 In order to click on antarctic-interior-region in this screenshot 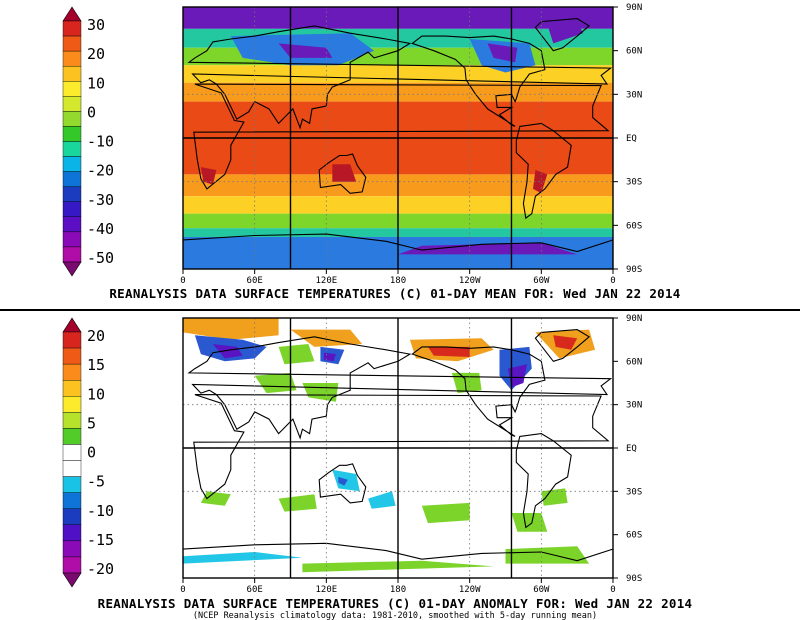, I will do `click(488, 248)`.